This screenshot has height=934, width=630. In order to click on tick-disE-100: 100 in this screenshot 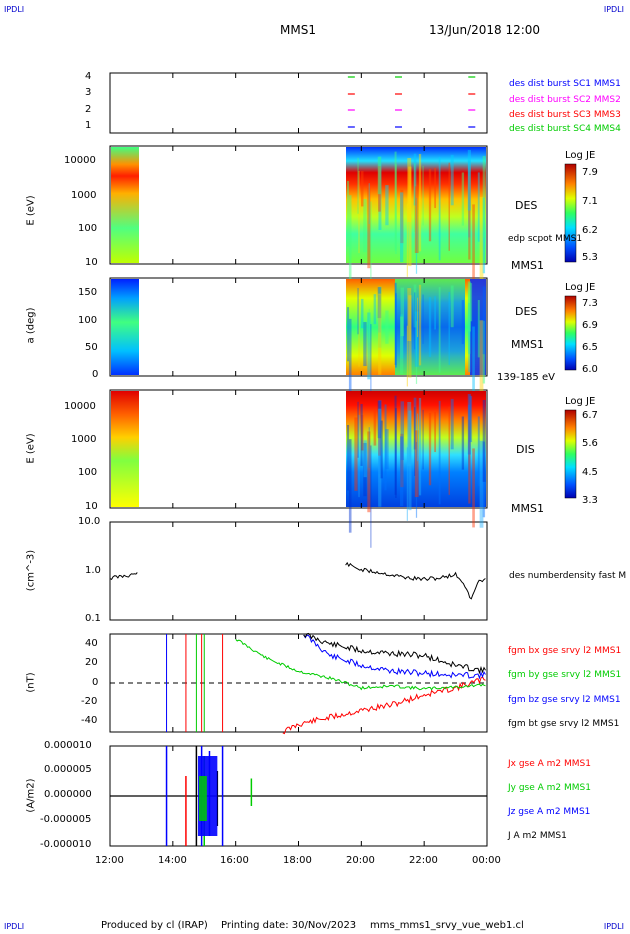, I will do `click(88, 472)`.